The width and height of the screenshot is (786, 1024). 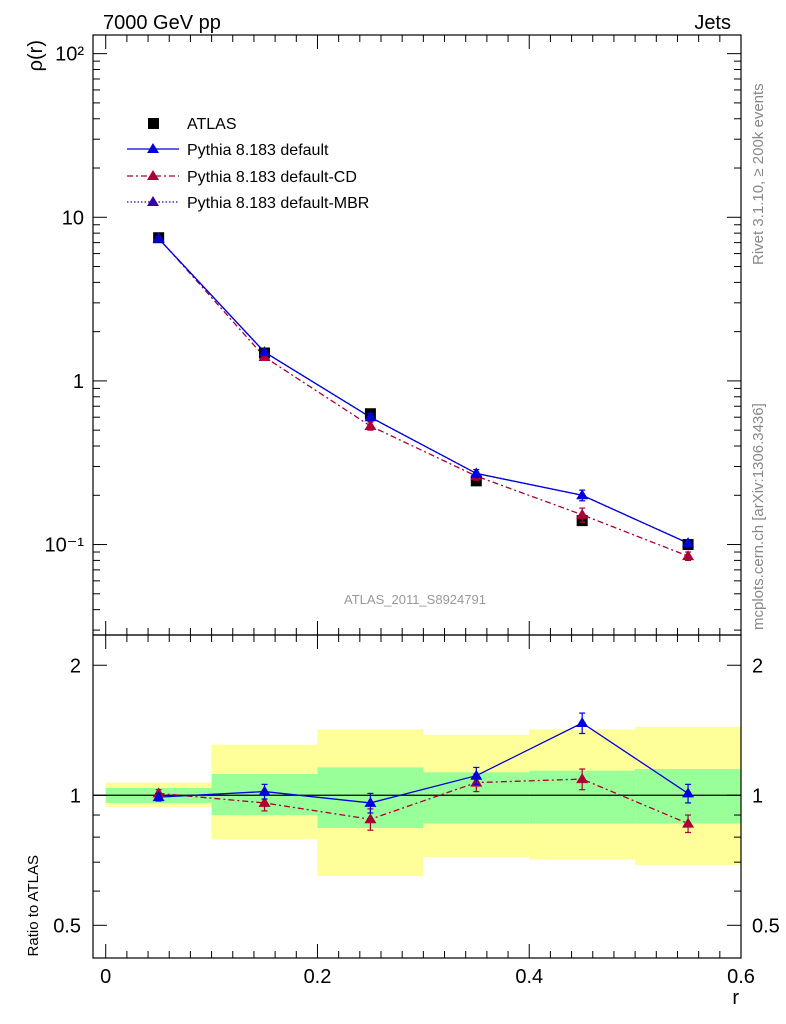 What do you see at coordinates (415, 599) in the screenshot?
I see `analysis-id: ATLAS_2011_S8924791` at bounding box center [415, 599].